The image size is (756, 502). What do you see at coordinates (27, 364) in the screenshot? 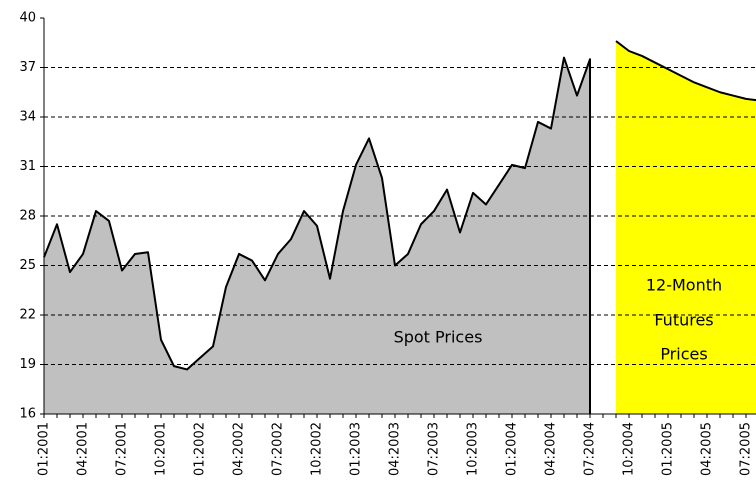
I see `y-tick-label: 19` at bounding box center [27, 364].